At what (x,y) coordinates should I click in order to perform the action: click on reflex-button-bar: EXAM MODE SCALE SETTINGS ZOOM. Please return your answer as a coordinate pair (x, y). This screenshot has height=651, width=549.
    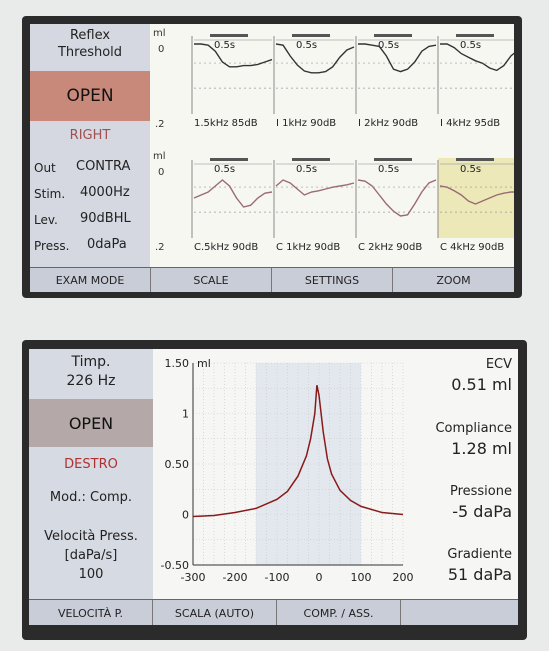
    Looking at the image, I should click on (272, 279).